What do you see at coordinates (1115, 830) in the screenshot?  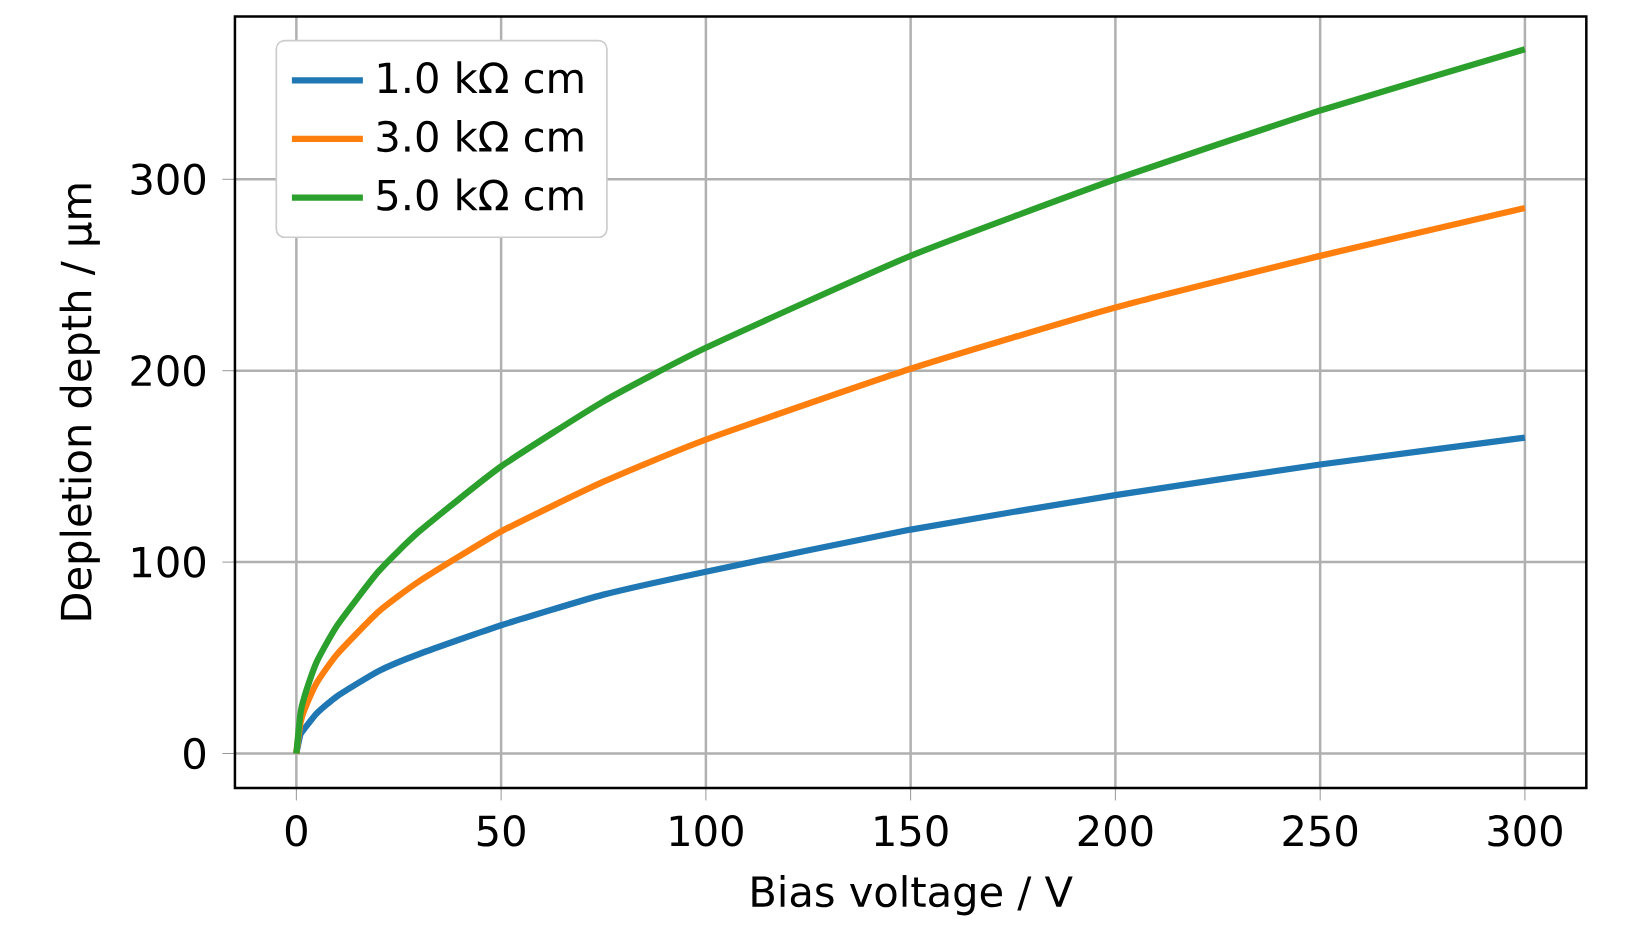 I see `x-tick-label: 200` at bounding box center [1115, 830].